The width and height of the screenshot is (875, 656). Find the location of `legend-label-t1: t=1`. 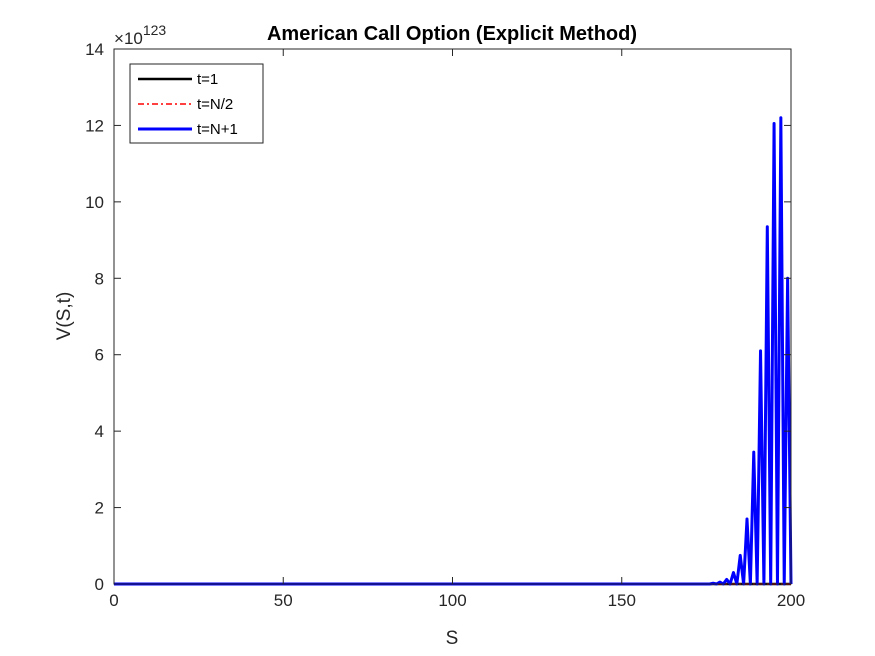

legend-label-t1: t=1 is located at coordinates (207, 79).